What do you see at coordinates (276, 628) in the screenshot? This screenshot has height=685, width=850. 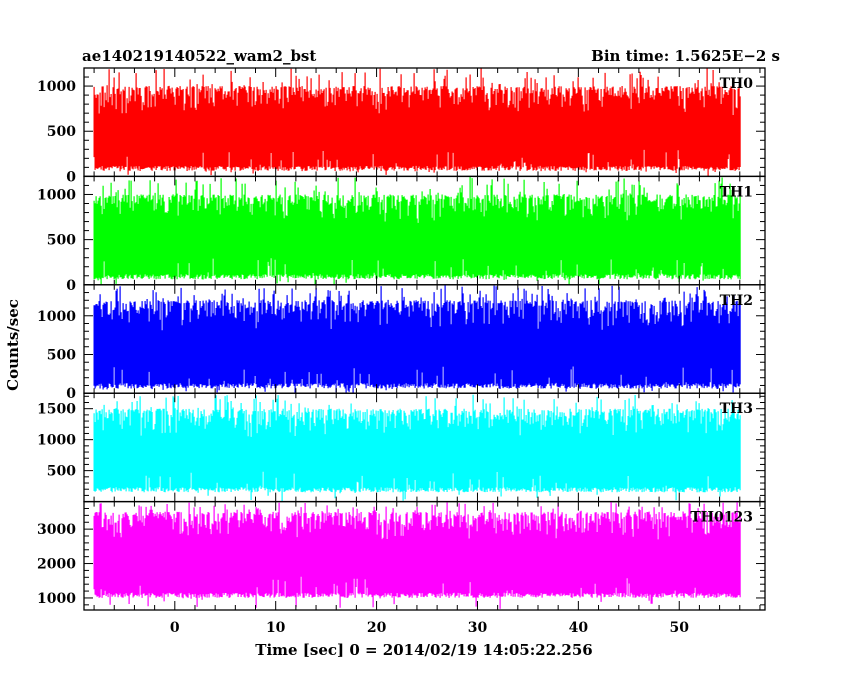 I see `x-tick-label: 10` at bounding box center [276, 628].